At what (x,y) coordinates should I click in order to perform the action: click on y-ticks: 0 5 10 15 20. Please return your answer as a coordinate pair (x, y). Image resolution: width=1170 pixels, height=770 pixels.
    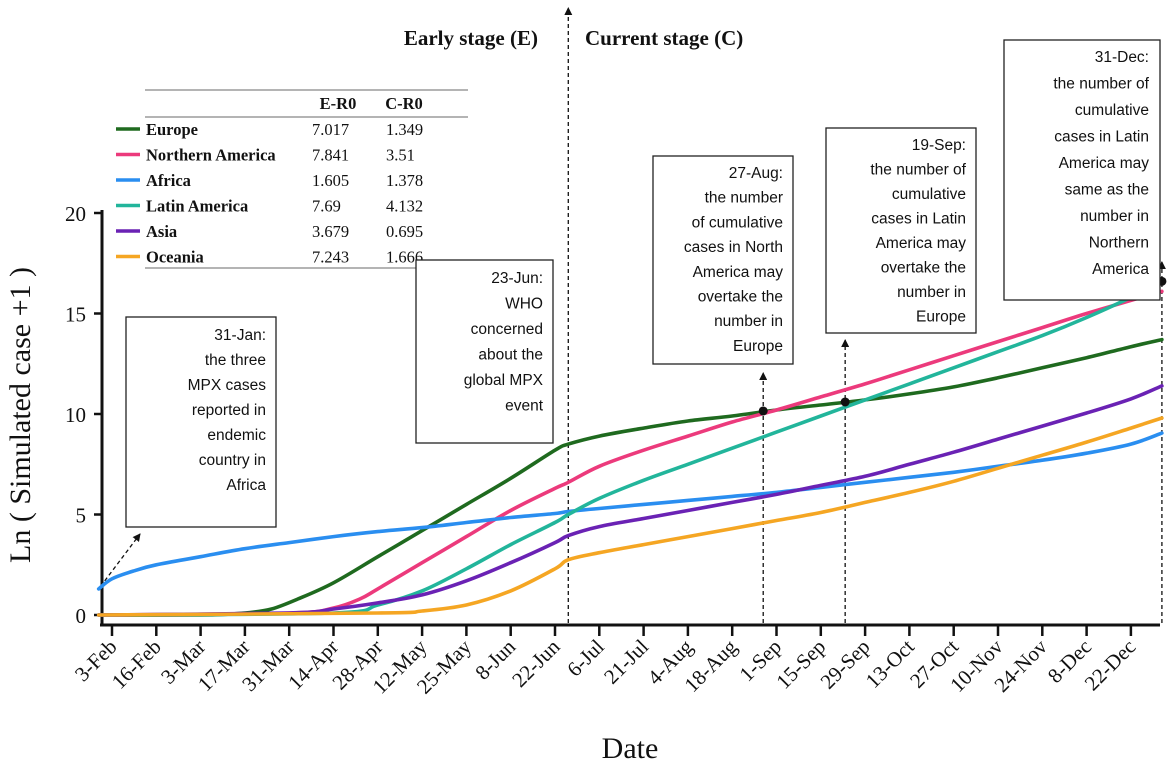
    Looking at the image, I should click on (83, 415).